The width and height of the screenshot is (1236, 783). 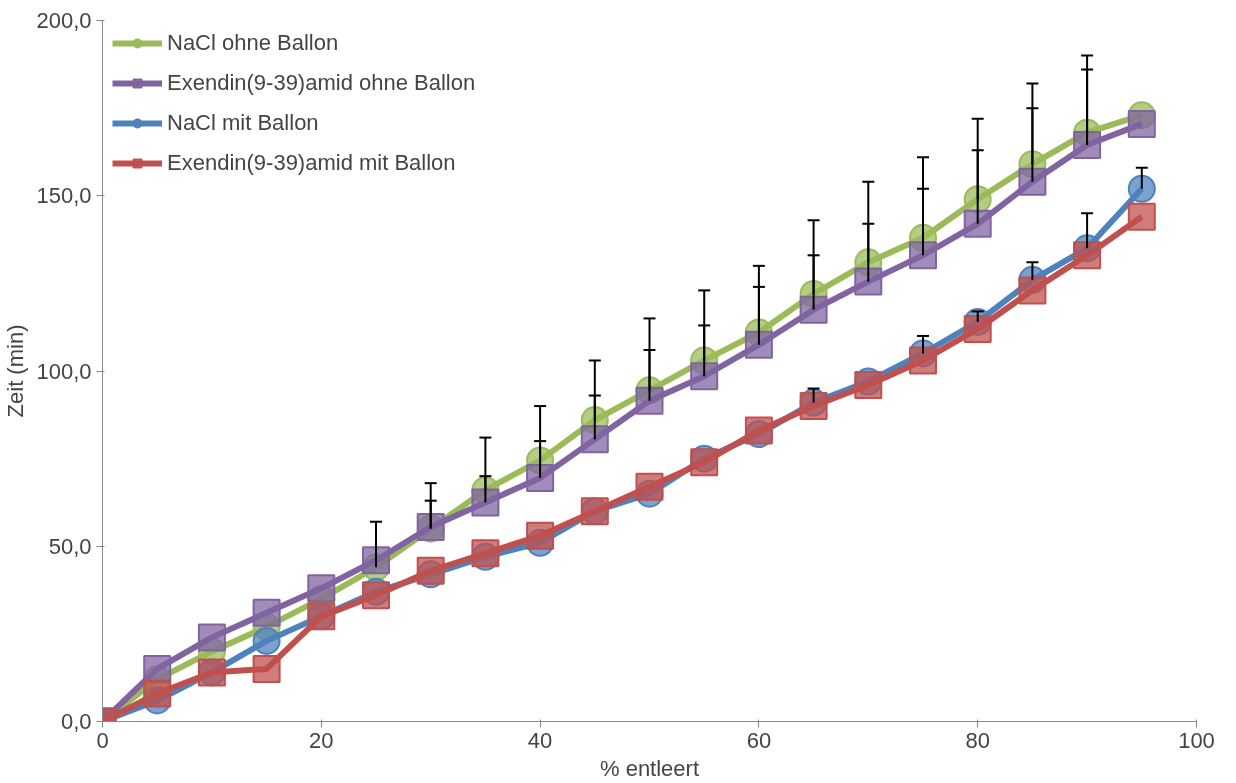 What do you see at coordinates (64, 20) in the screenshot?
I see `y-tick-label: 200,0` at bounding box center [64, 20].